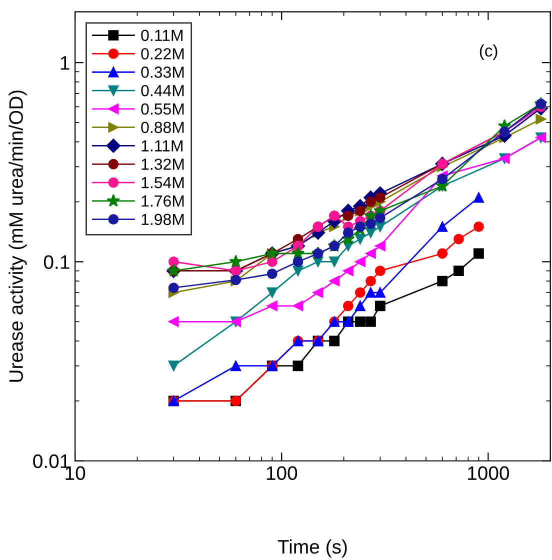 The image size is (552, 560). What do you see at coordinates (162, 109) in the screenshot?
I see `legend-label: 0.55M` at bounding box center [162, 109].